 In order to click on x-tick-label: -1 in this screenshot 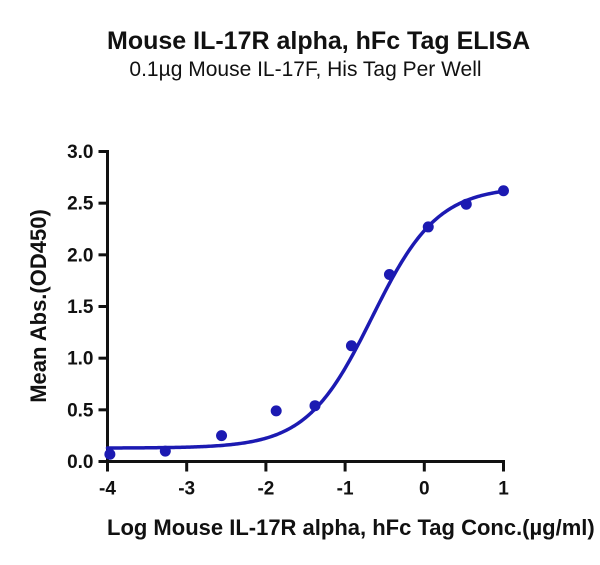, I will do `click(345, 489)`.